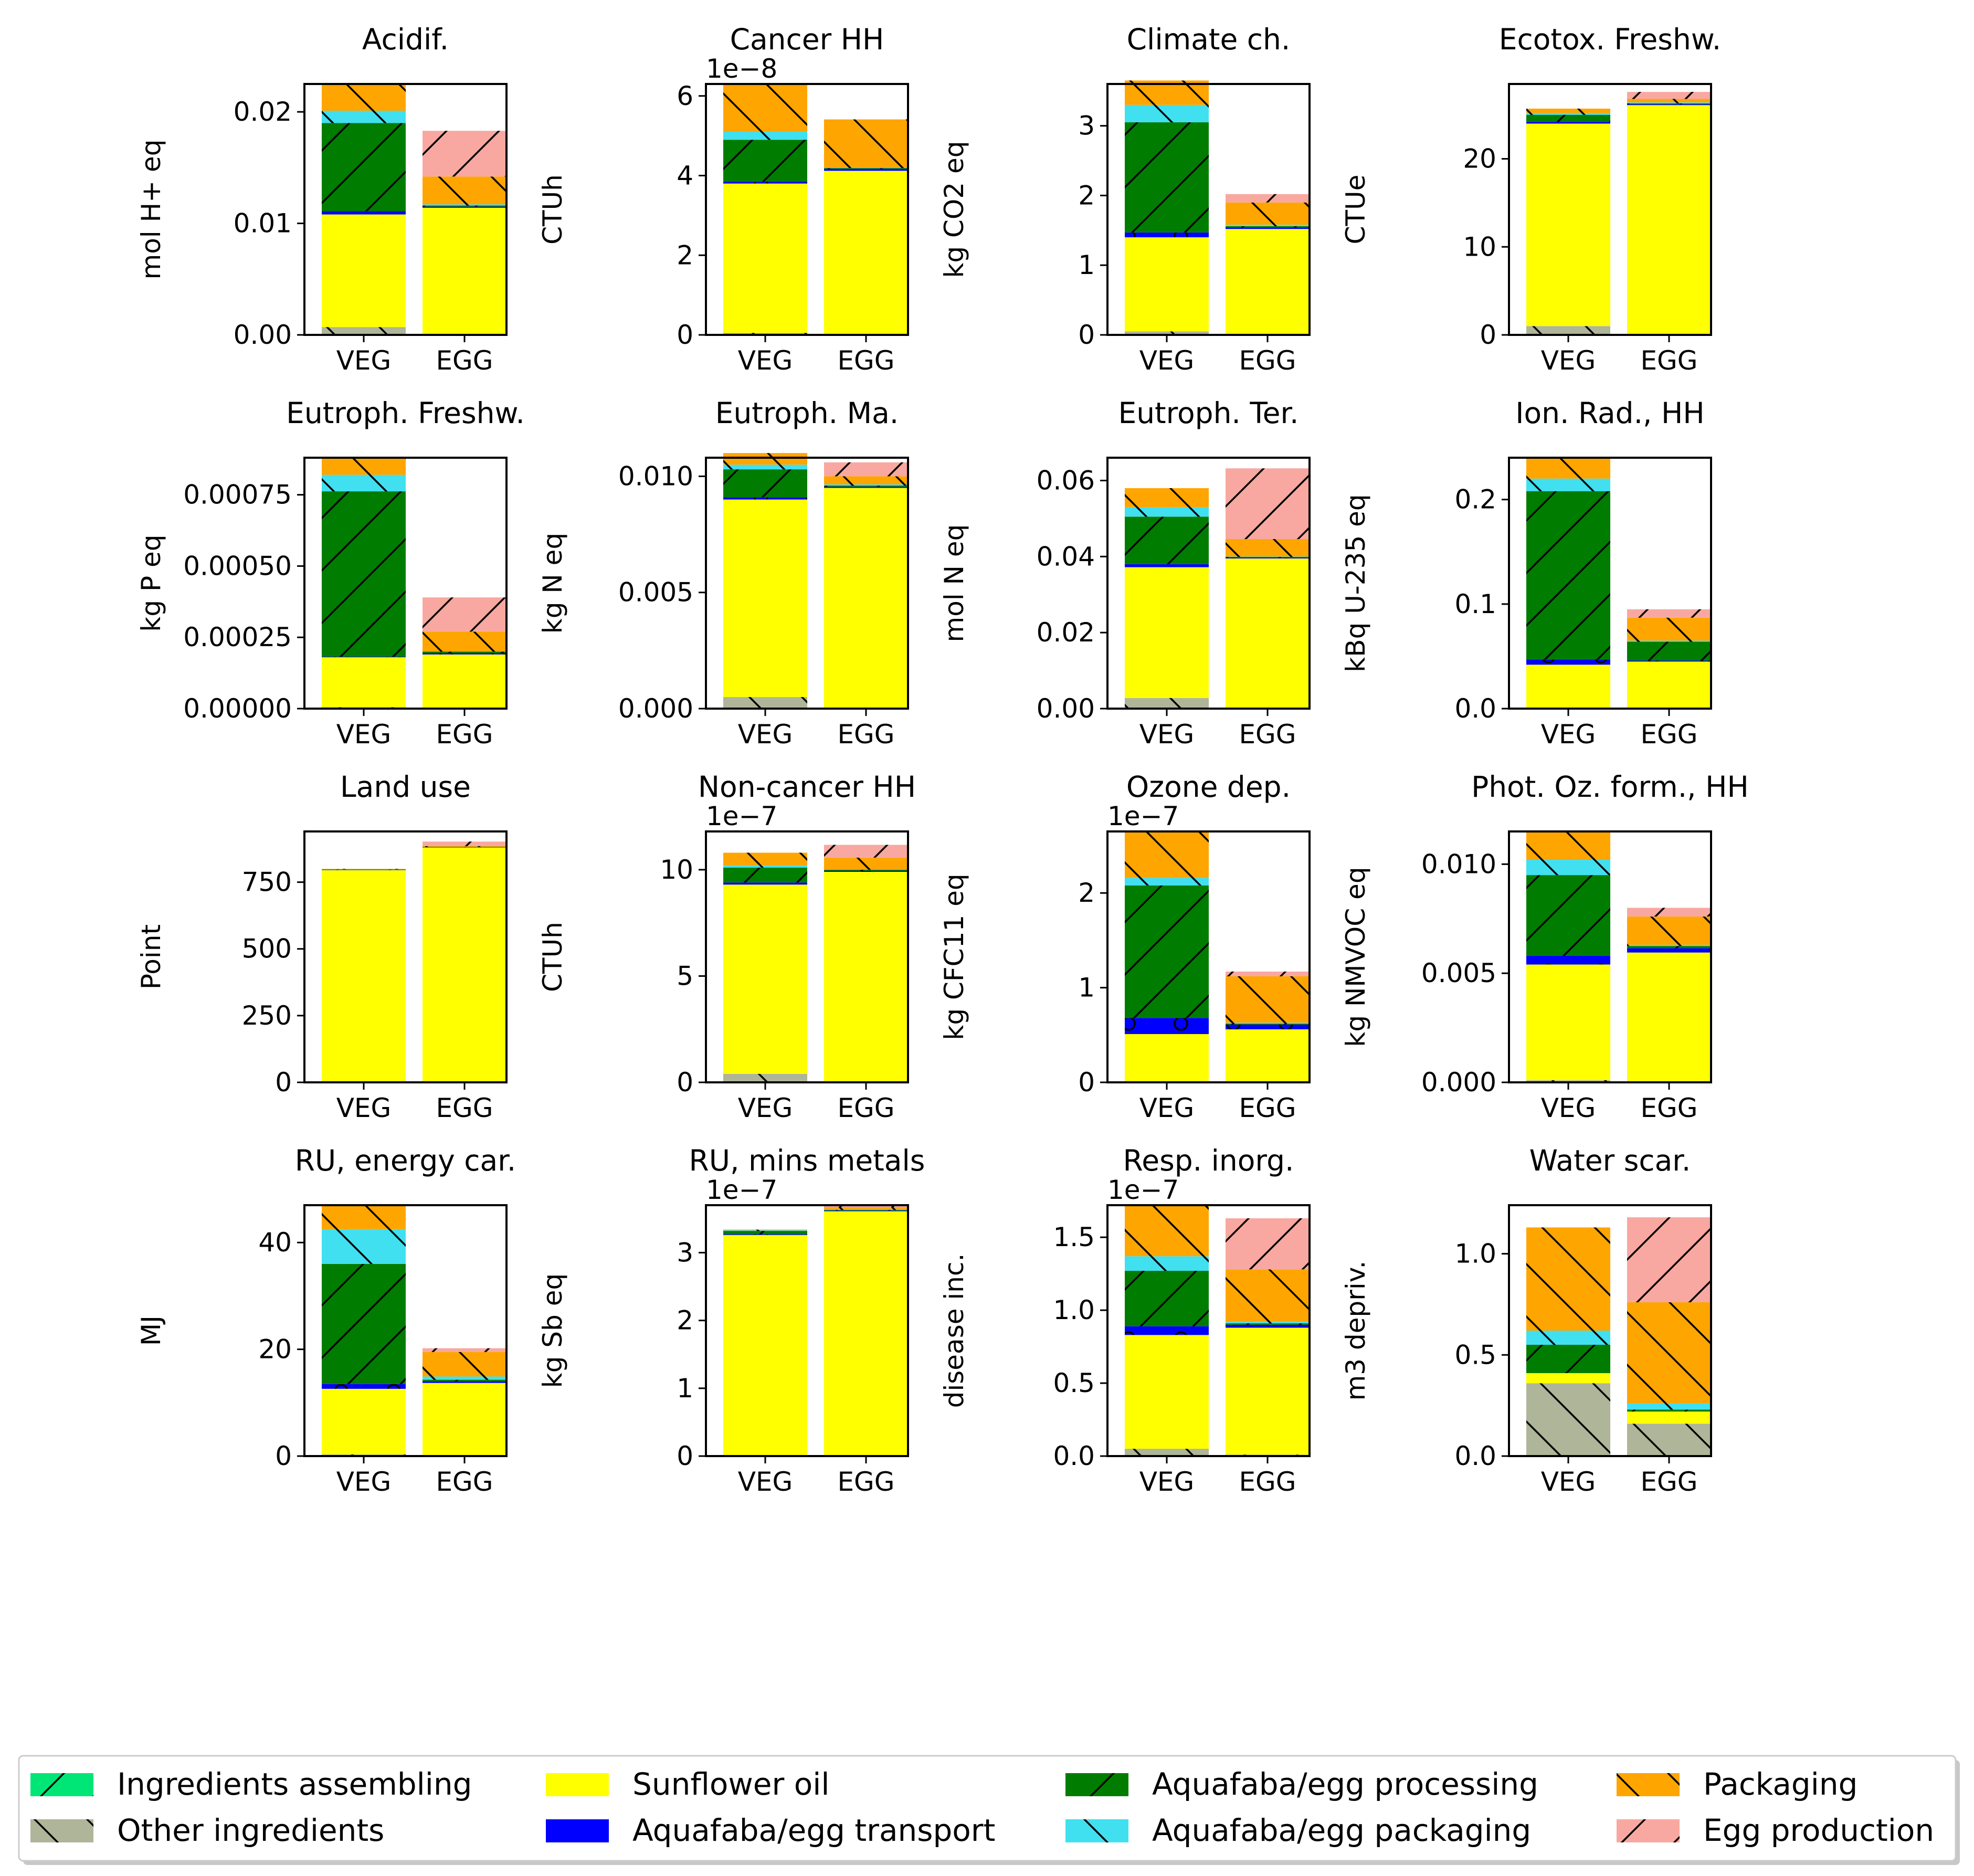  I want to click on panel-ecotox-freshw: 0 10 20 VEG EGG Ecotox. Freshw. CTUe, so click(1530, 199).